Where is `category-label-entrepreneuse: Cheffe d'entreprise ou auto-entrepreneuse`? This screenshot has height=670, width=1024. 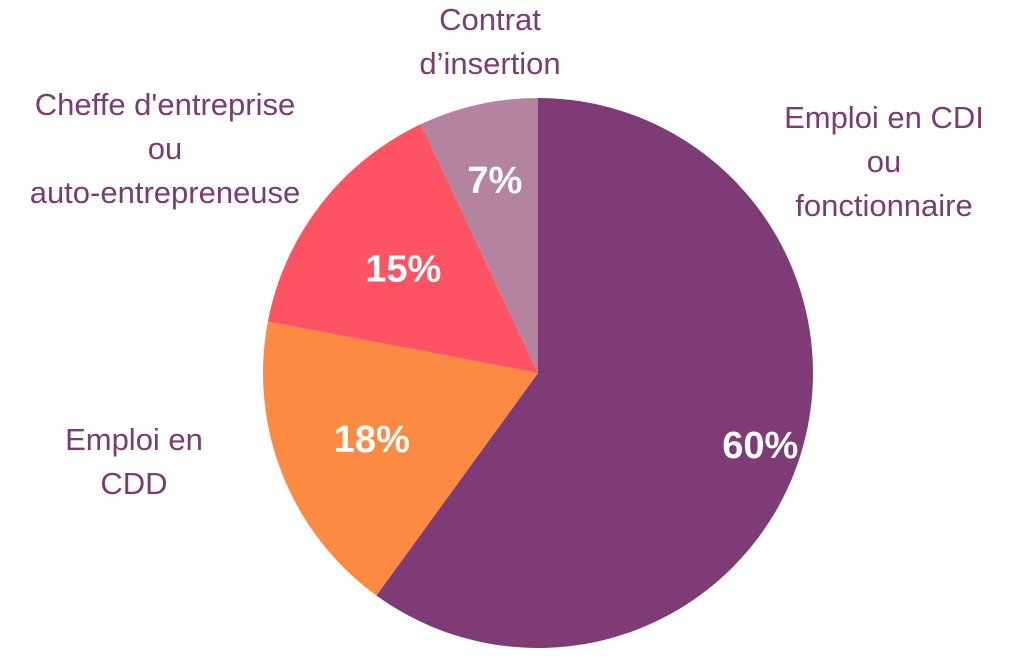 category-label-entrepreneuse: Cheffe d'entreprise ou auto-entrepreneuse is located at coordinates (165, 148).